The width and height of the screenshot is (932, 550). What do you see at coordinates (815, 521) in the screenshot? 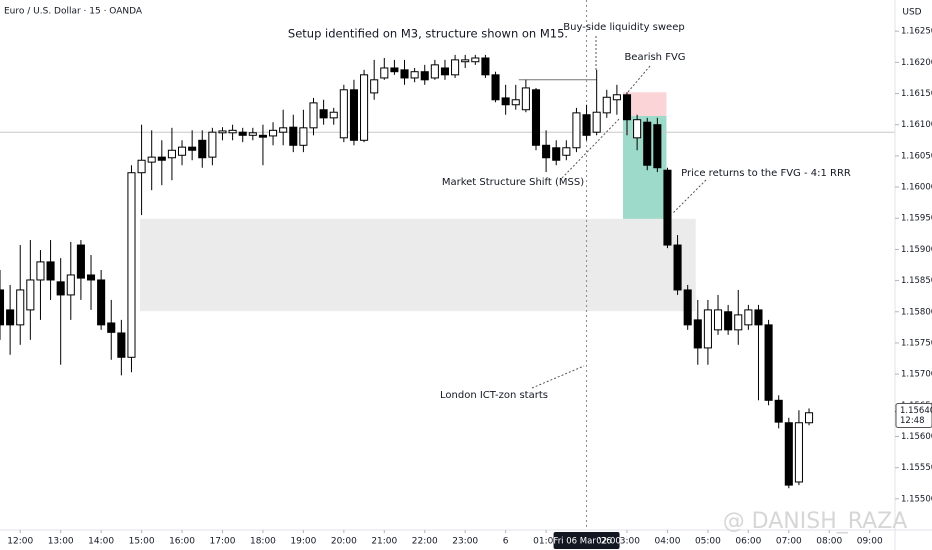
I see `watermark: @ DANISH_RAZA` at bounding box center [815, 521].